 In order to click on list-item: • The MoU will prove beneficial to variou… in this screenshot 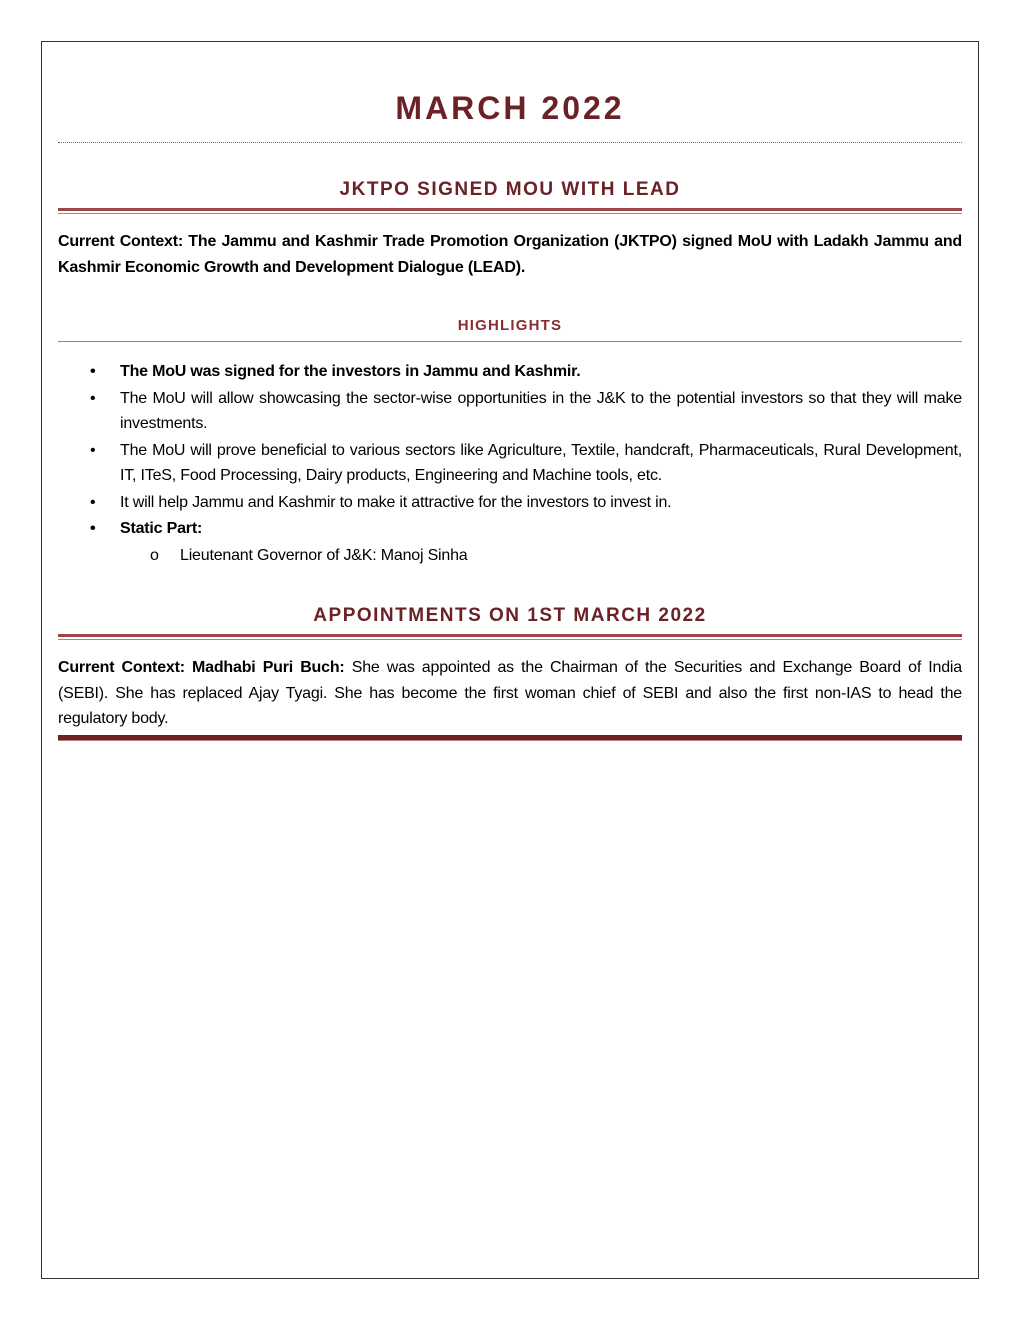, I will do `click(510, 463)`.